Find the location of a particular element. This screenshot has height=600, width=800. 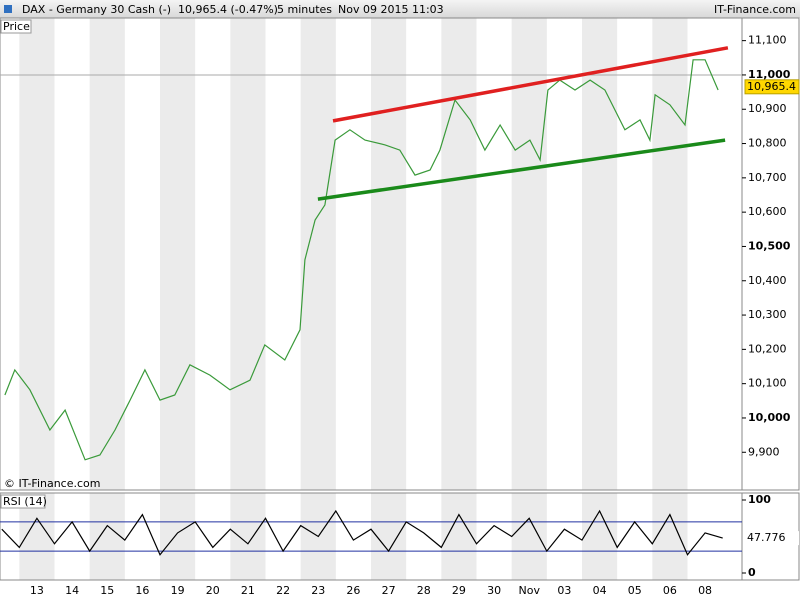

header-bar is located at coordinates (400, 9).